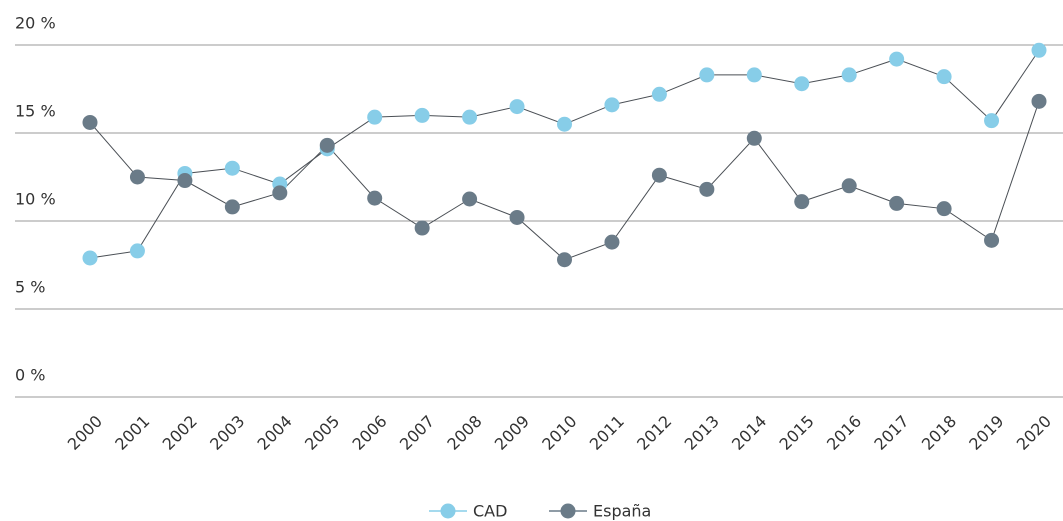  What do you see at coordinates (227, 433) in the screenshot?
I see `x-tick-label: 2003` at bounding box center [227, 433].